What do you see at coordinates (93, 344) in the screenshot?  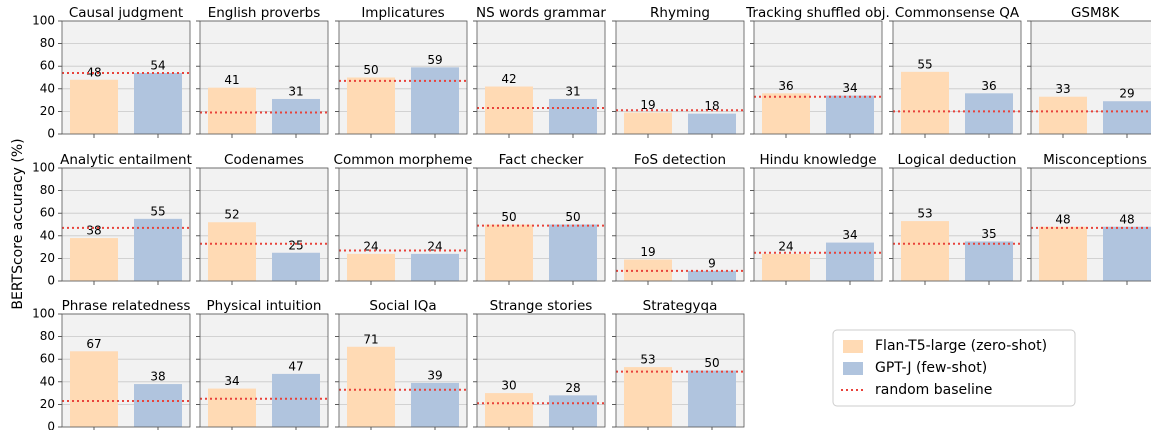 I see `value-label: 67` at bounding box center [93, 344].